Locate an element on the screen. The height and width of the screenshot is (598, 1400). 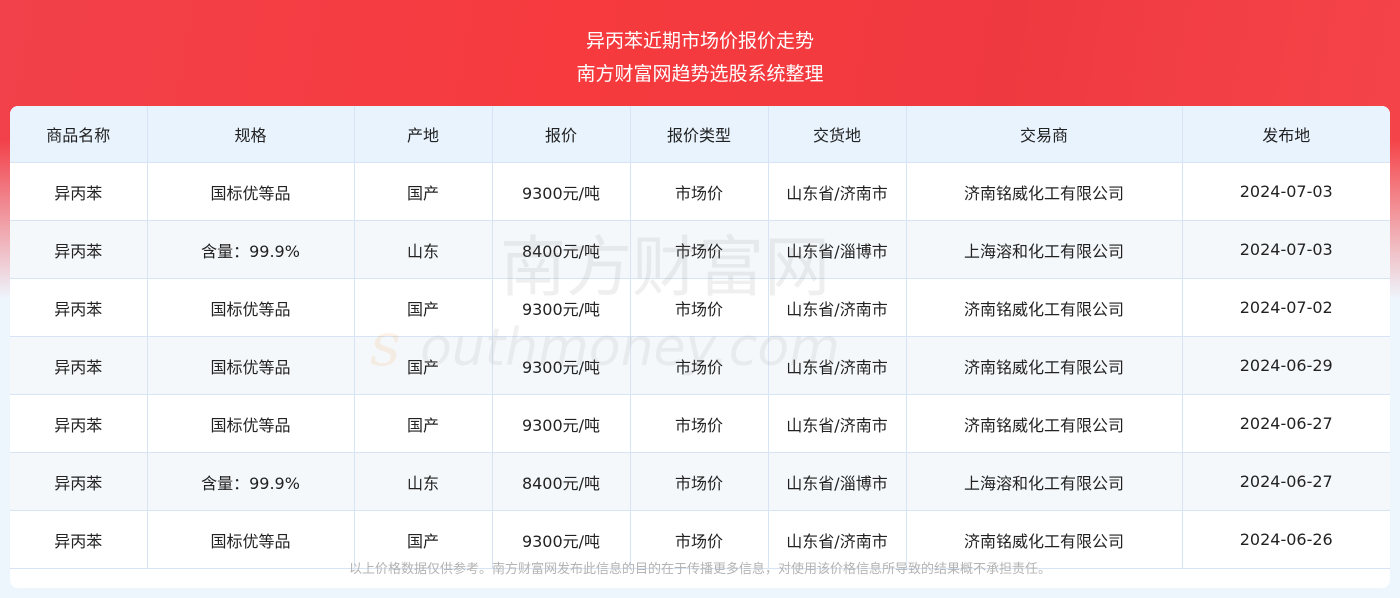
page-subtitle: 南方财富网趋势选股系统整理 is located at coordinates (700, 74).